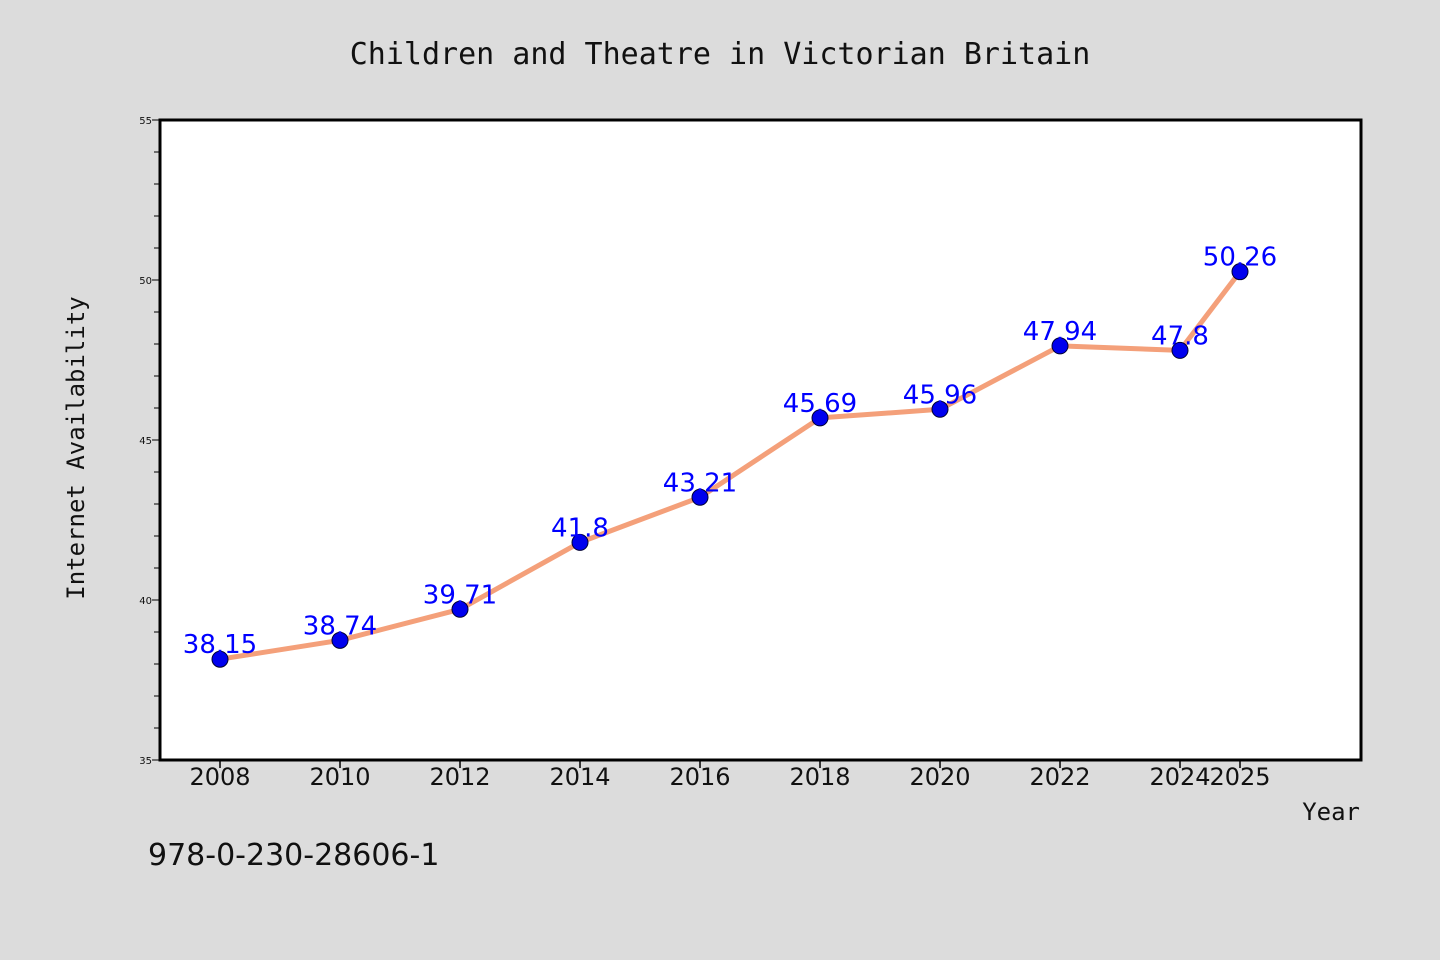  I want to click on data-label: 41.8, so click(580, 528).